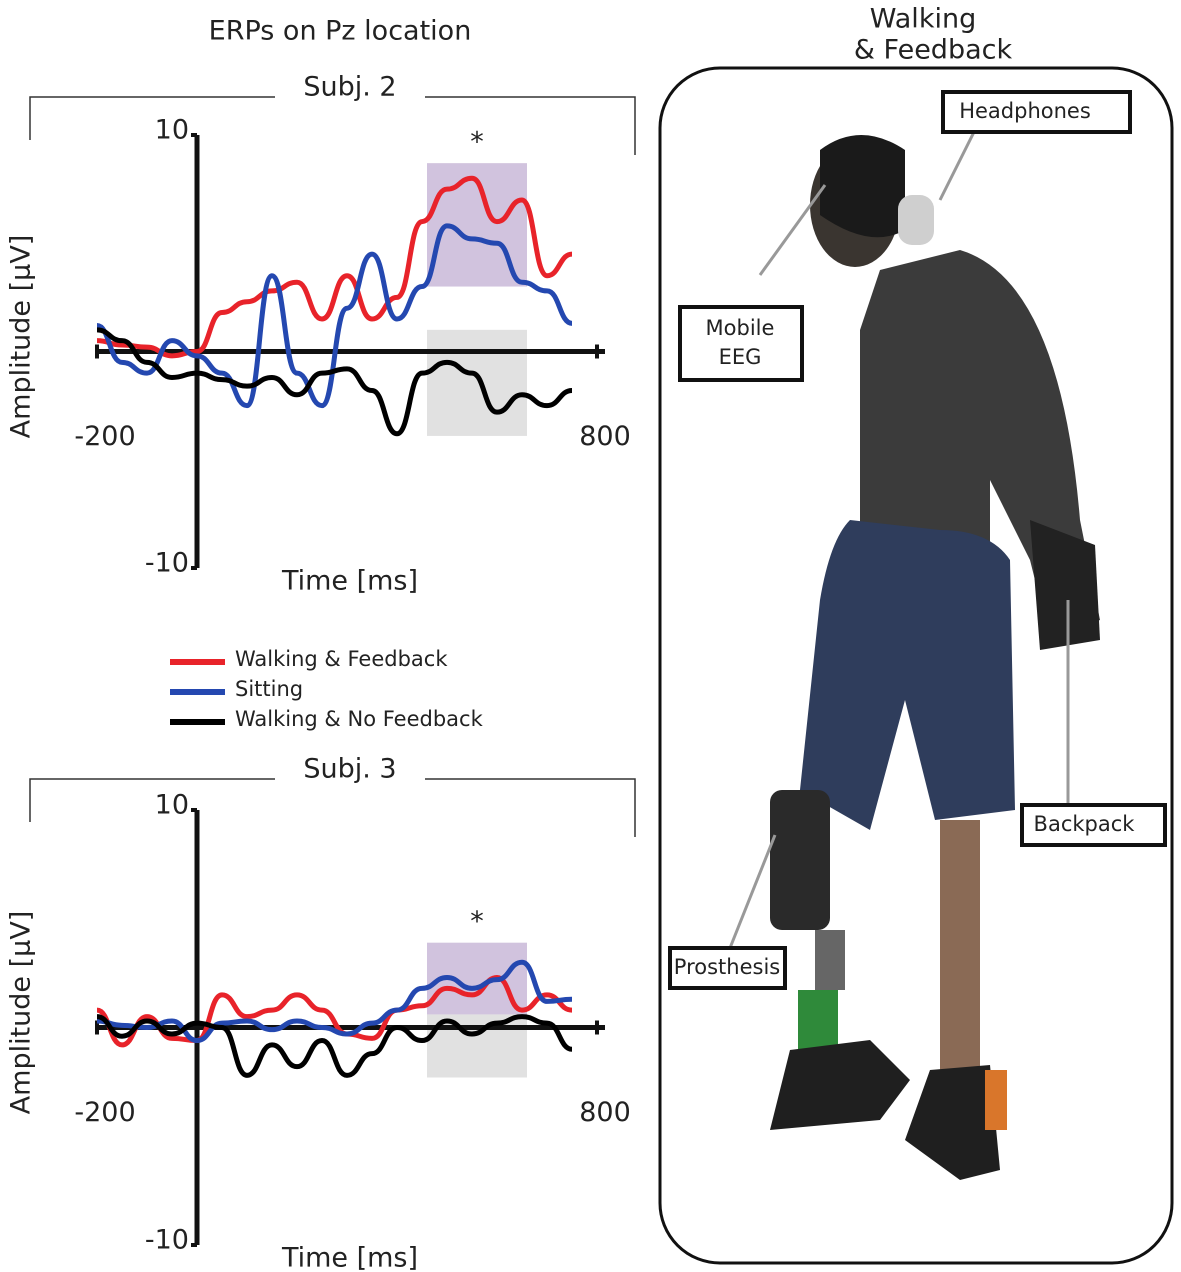 This screenshot has height=1272, width=1181. I want to click on label: Prosthesis, so click(727, 967).